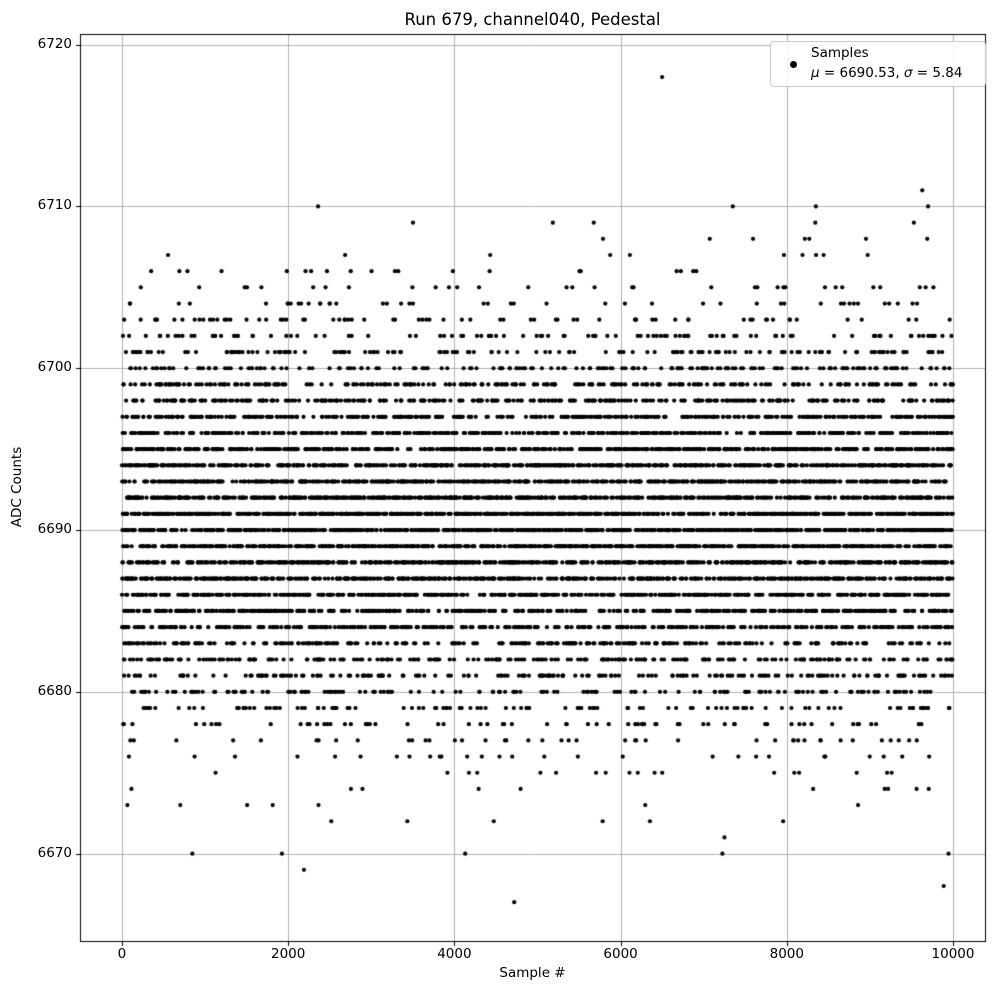  I want to click on x-tick-label-0: 0, so click(122, 954).